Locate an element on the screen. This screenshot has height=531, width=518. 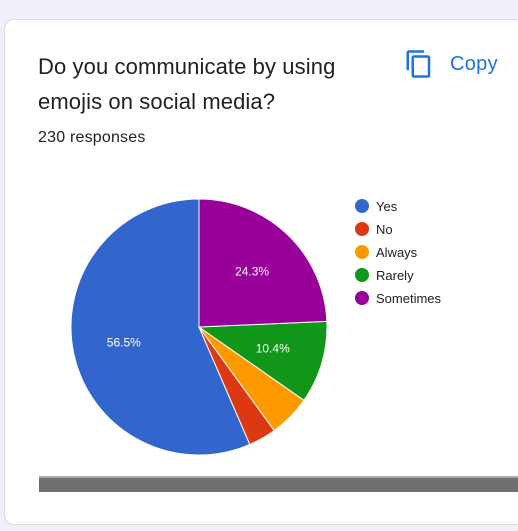
copy-label: Copy is located at coordinates (474, 63).